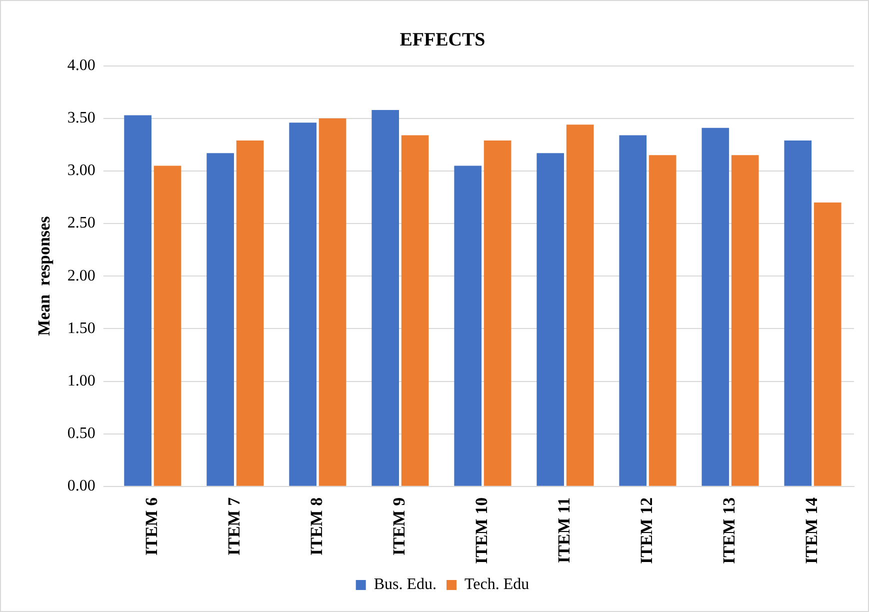 Image resolution: width=869 pixels, height=612 pixels. What do you see at coordinates (729, 530) in the screenshot?
I see `x-tick-label: ITEM 13` at bounding box center [729, 530].